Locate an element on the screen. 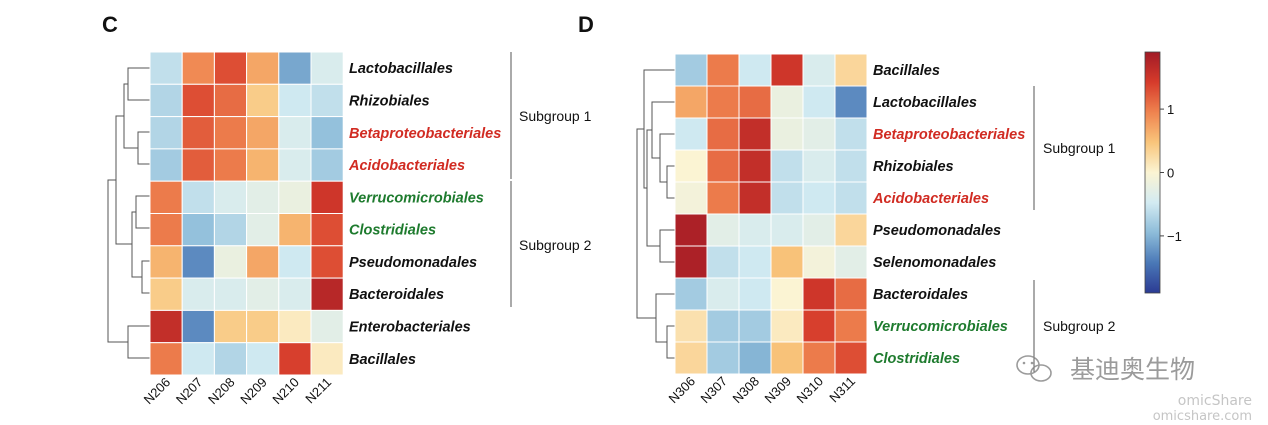 The width and height of the screenshot is (1268, 425). heatmap-cell-d-r4-c0 is located at coordinates (691, 198).